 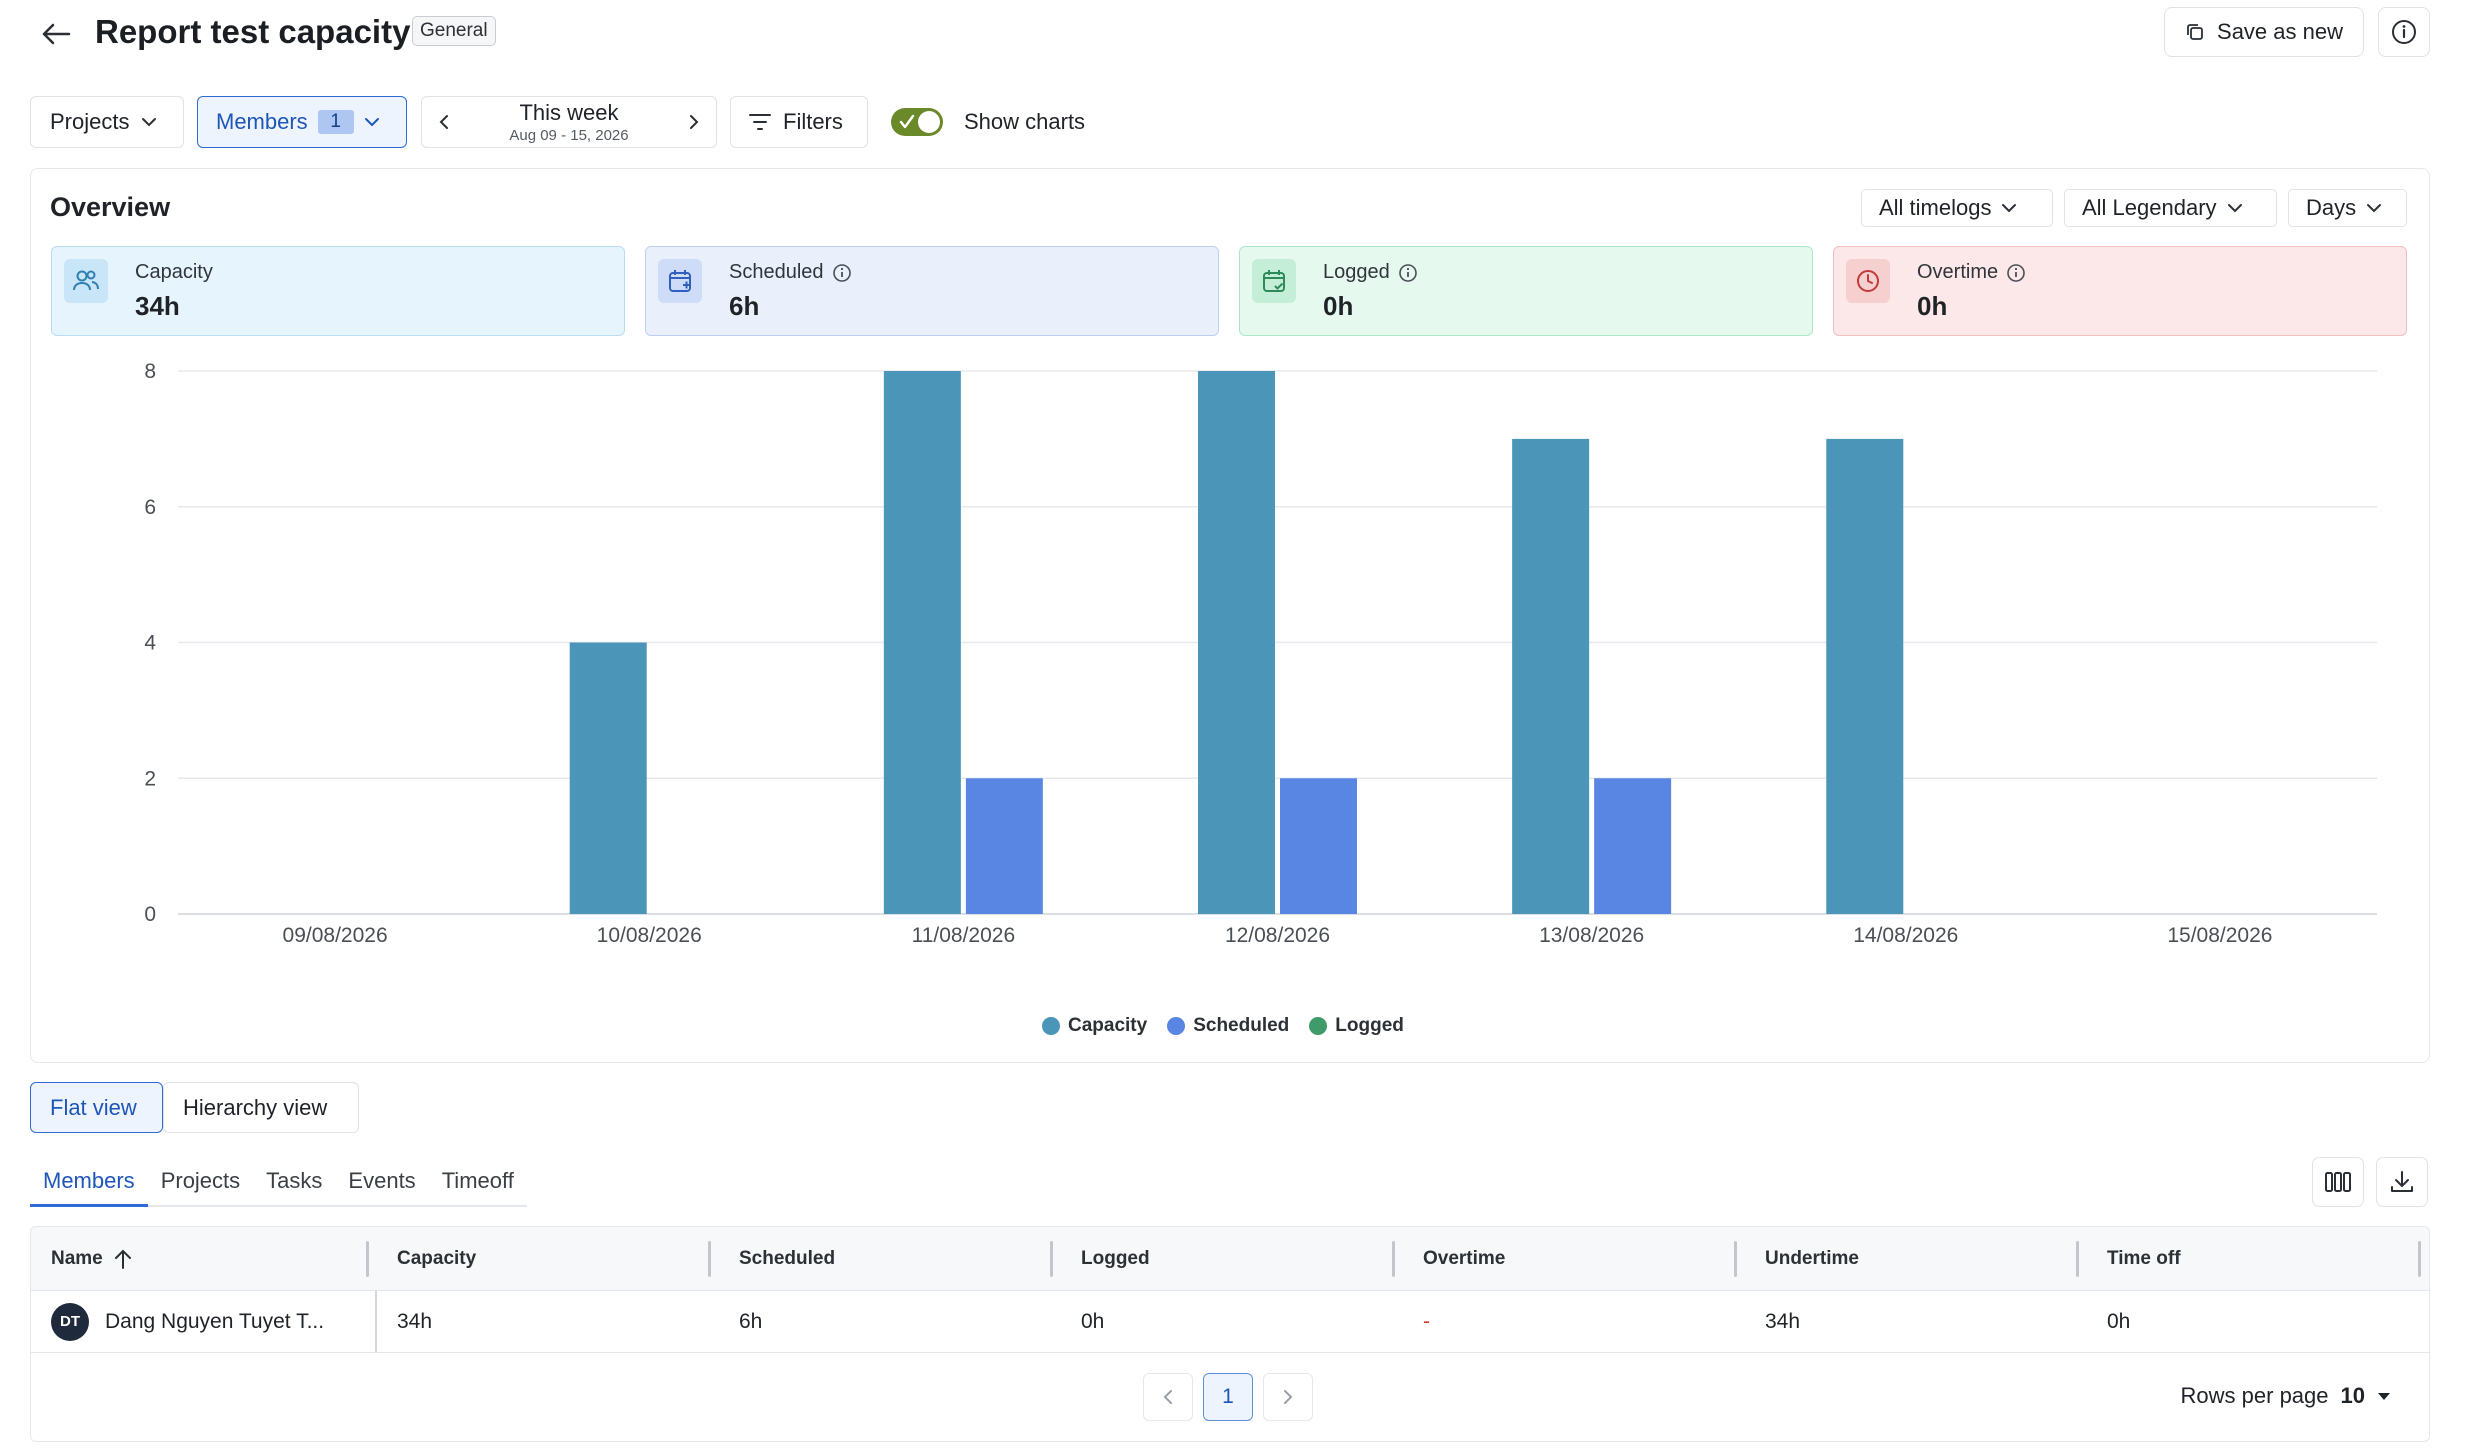 I want to click on overtime-stat-value: 0h, so click(x=1932, y=306).